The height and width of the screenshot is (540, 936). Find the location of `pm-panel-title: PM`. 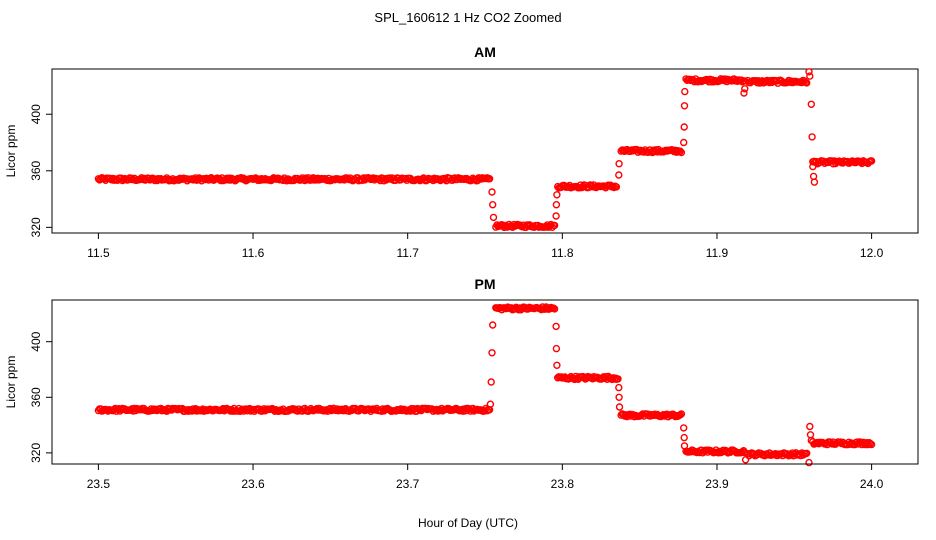

pm-panel-title: PM is located at coordinates (485, 284).